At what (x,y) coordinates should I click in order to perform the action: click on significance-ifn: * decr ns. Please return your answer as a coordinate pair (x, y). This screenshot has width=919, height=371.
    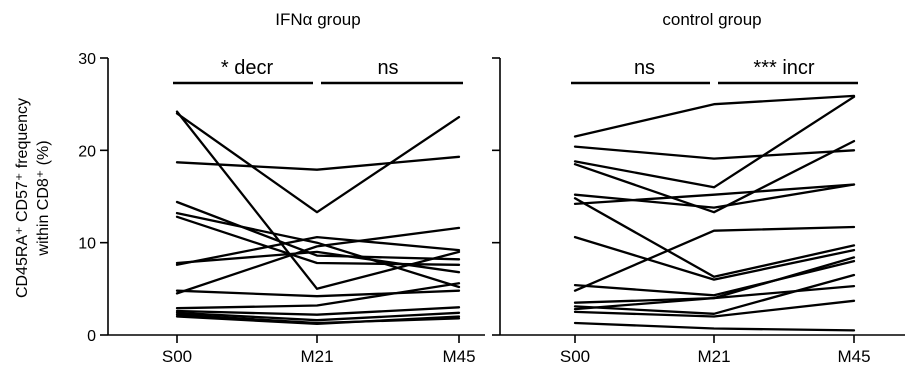
    Looking at the image, I should click on (318, 71).